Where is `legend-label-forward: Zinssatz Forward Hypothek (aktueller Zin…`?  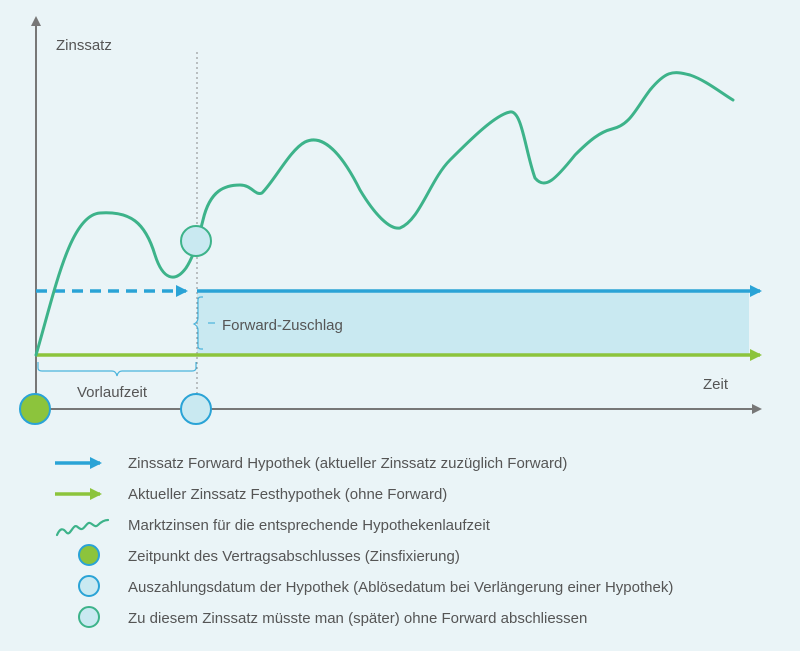 legend-label-forward: Zinssatz Forward Hypothek (aktueller Zin… is located at coordinates (347, 463).